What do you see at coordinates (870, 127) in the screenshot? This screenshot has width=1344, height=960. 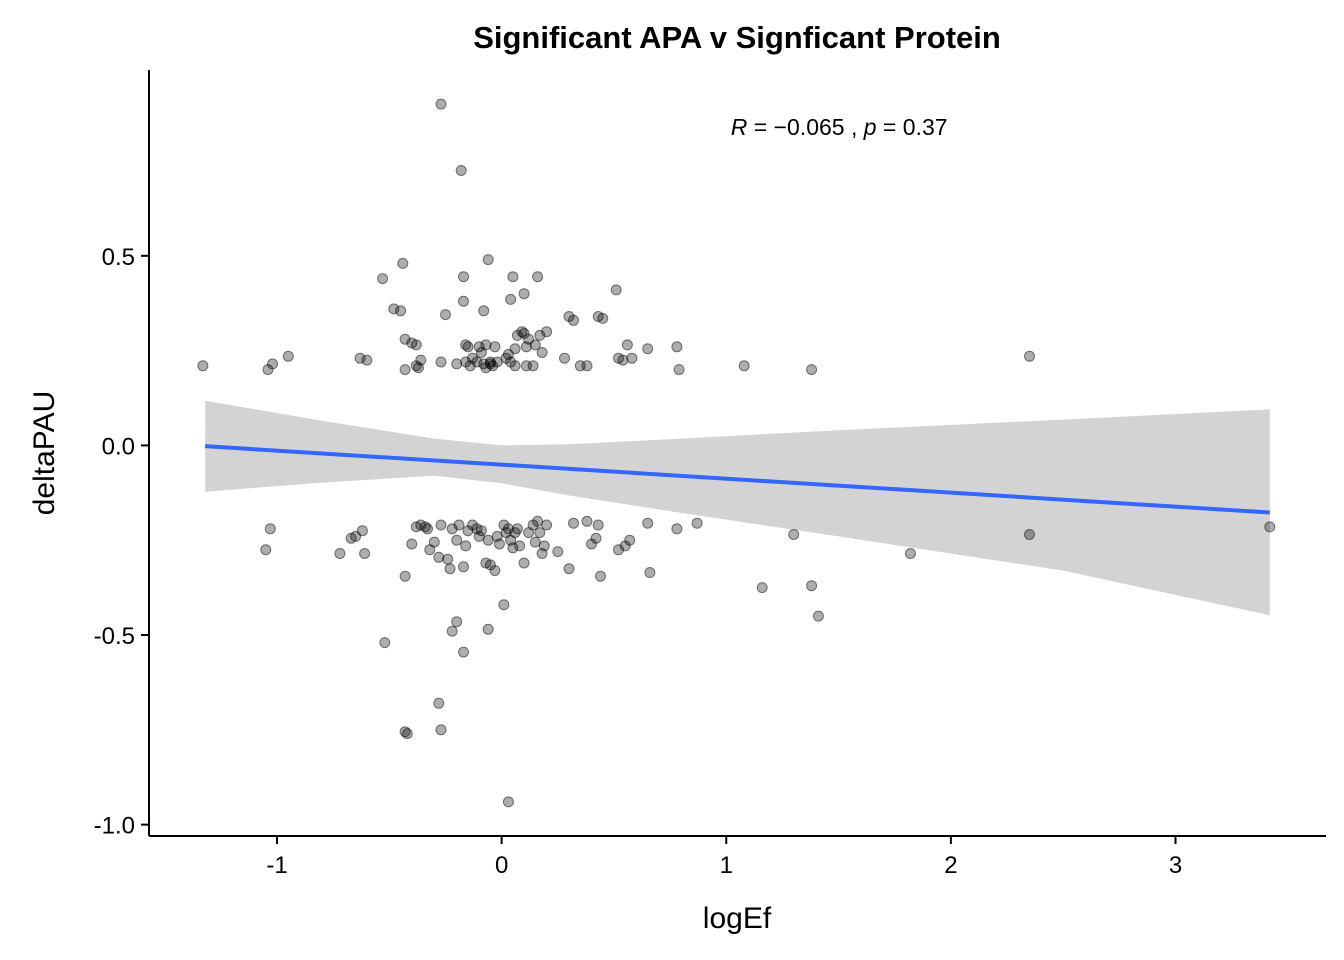 I see `annotation-p-symbol: p` at bounding box center [870, 127].